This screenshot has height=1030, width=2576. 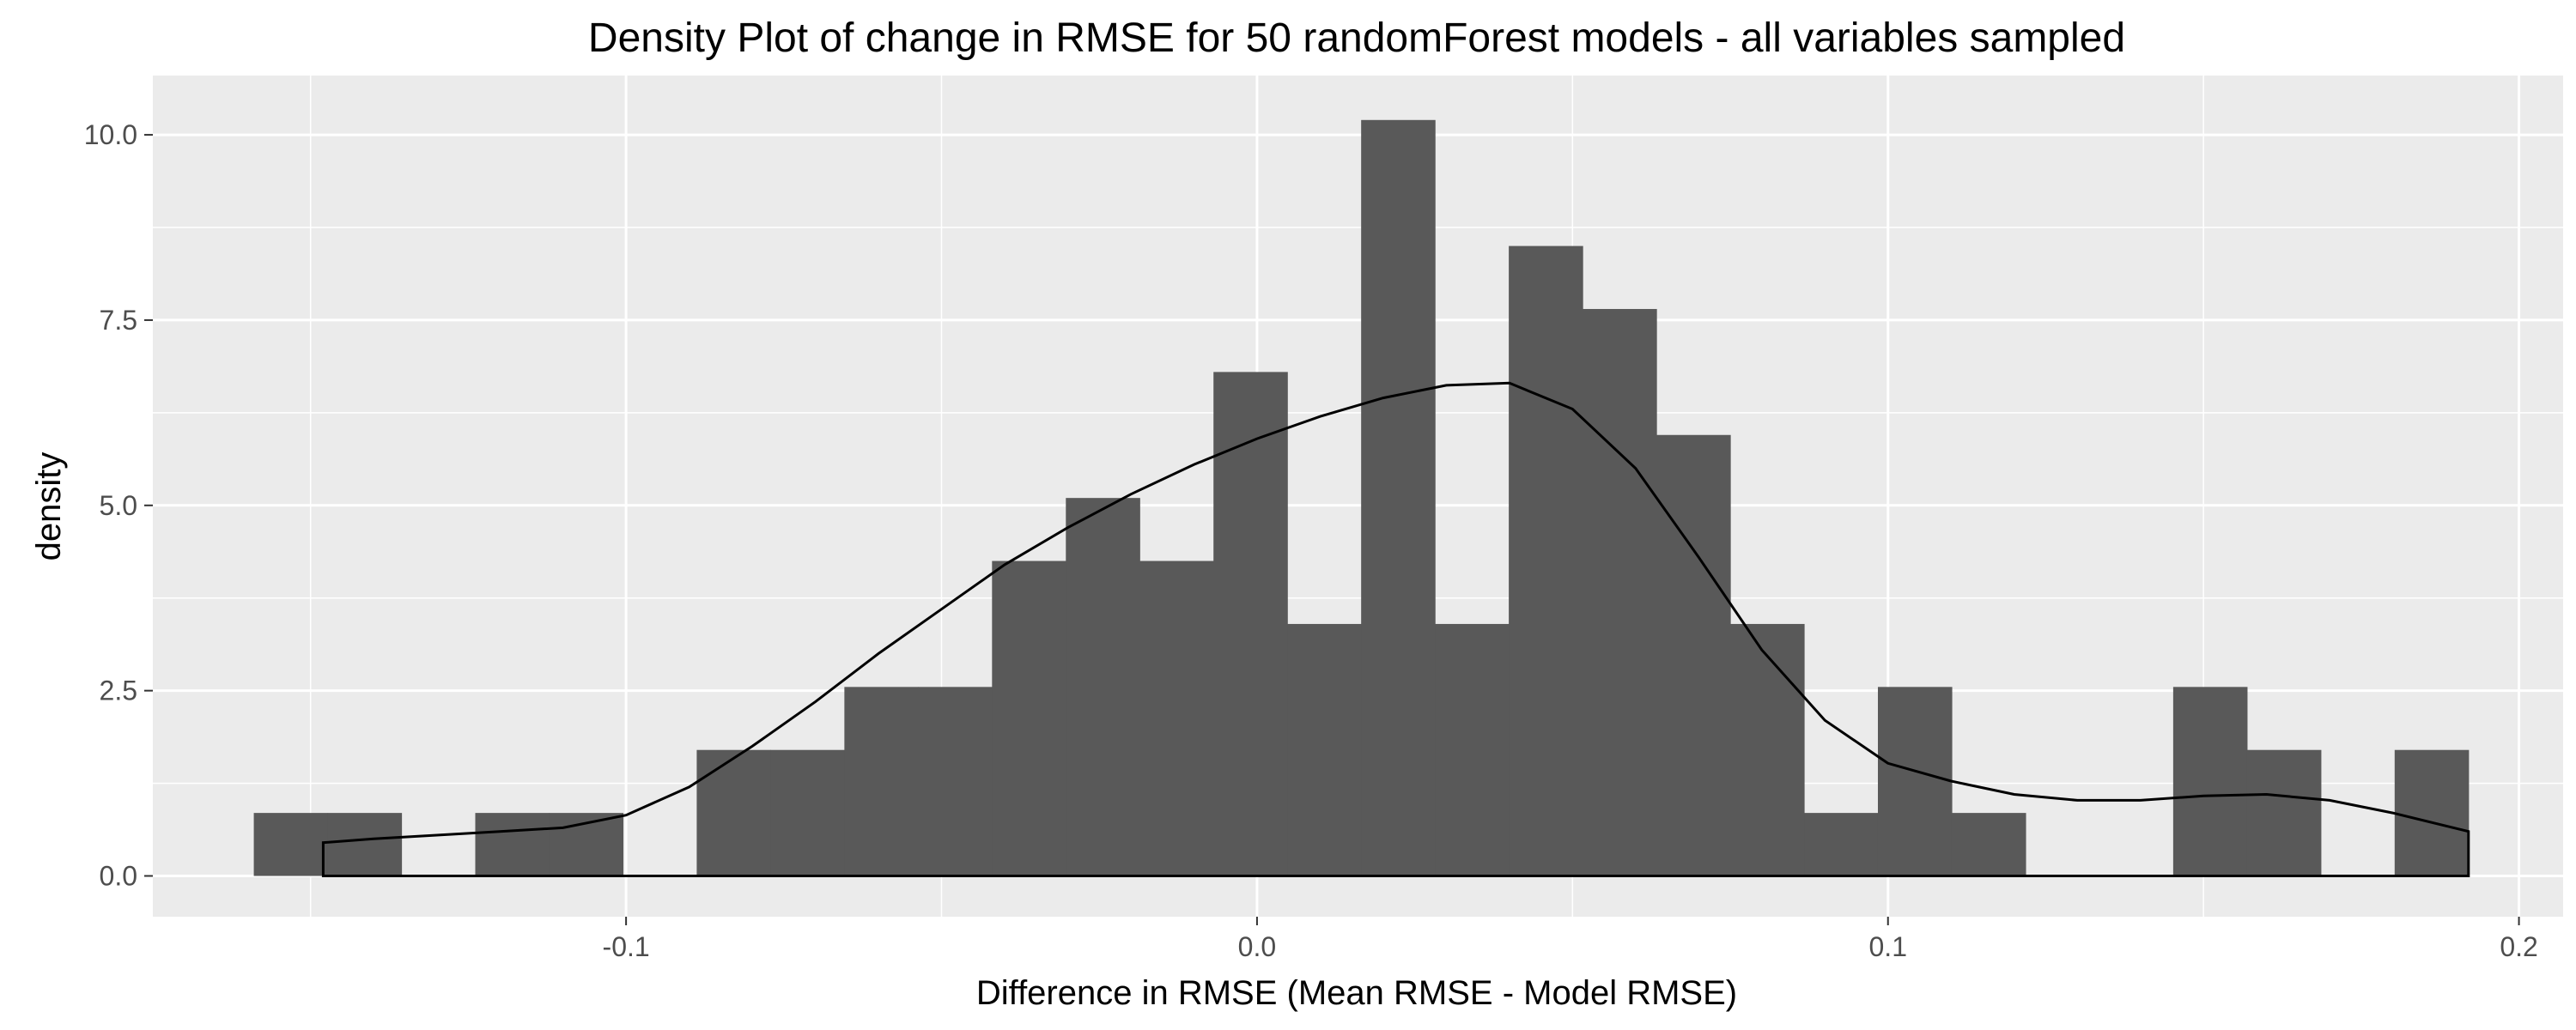 I want to click on y-axis-ticks: 0.0 2.5 5.0 7.5 10.0, so click(x=118, y=505).